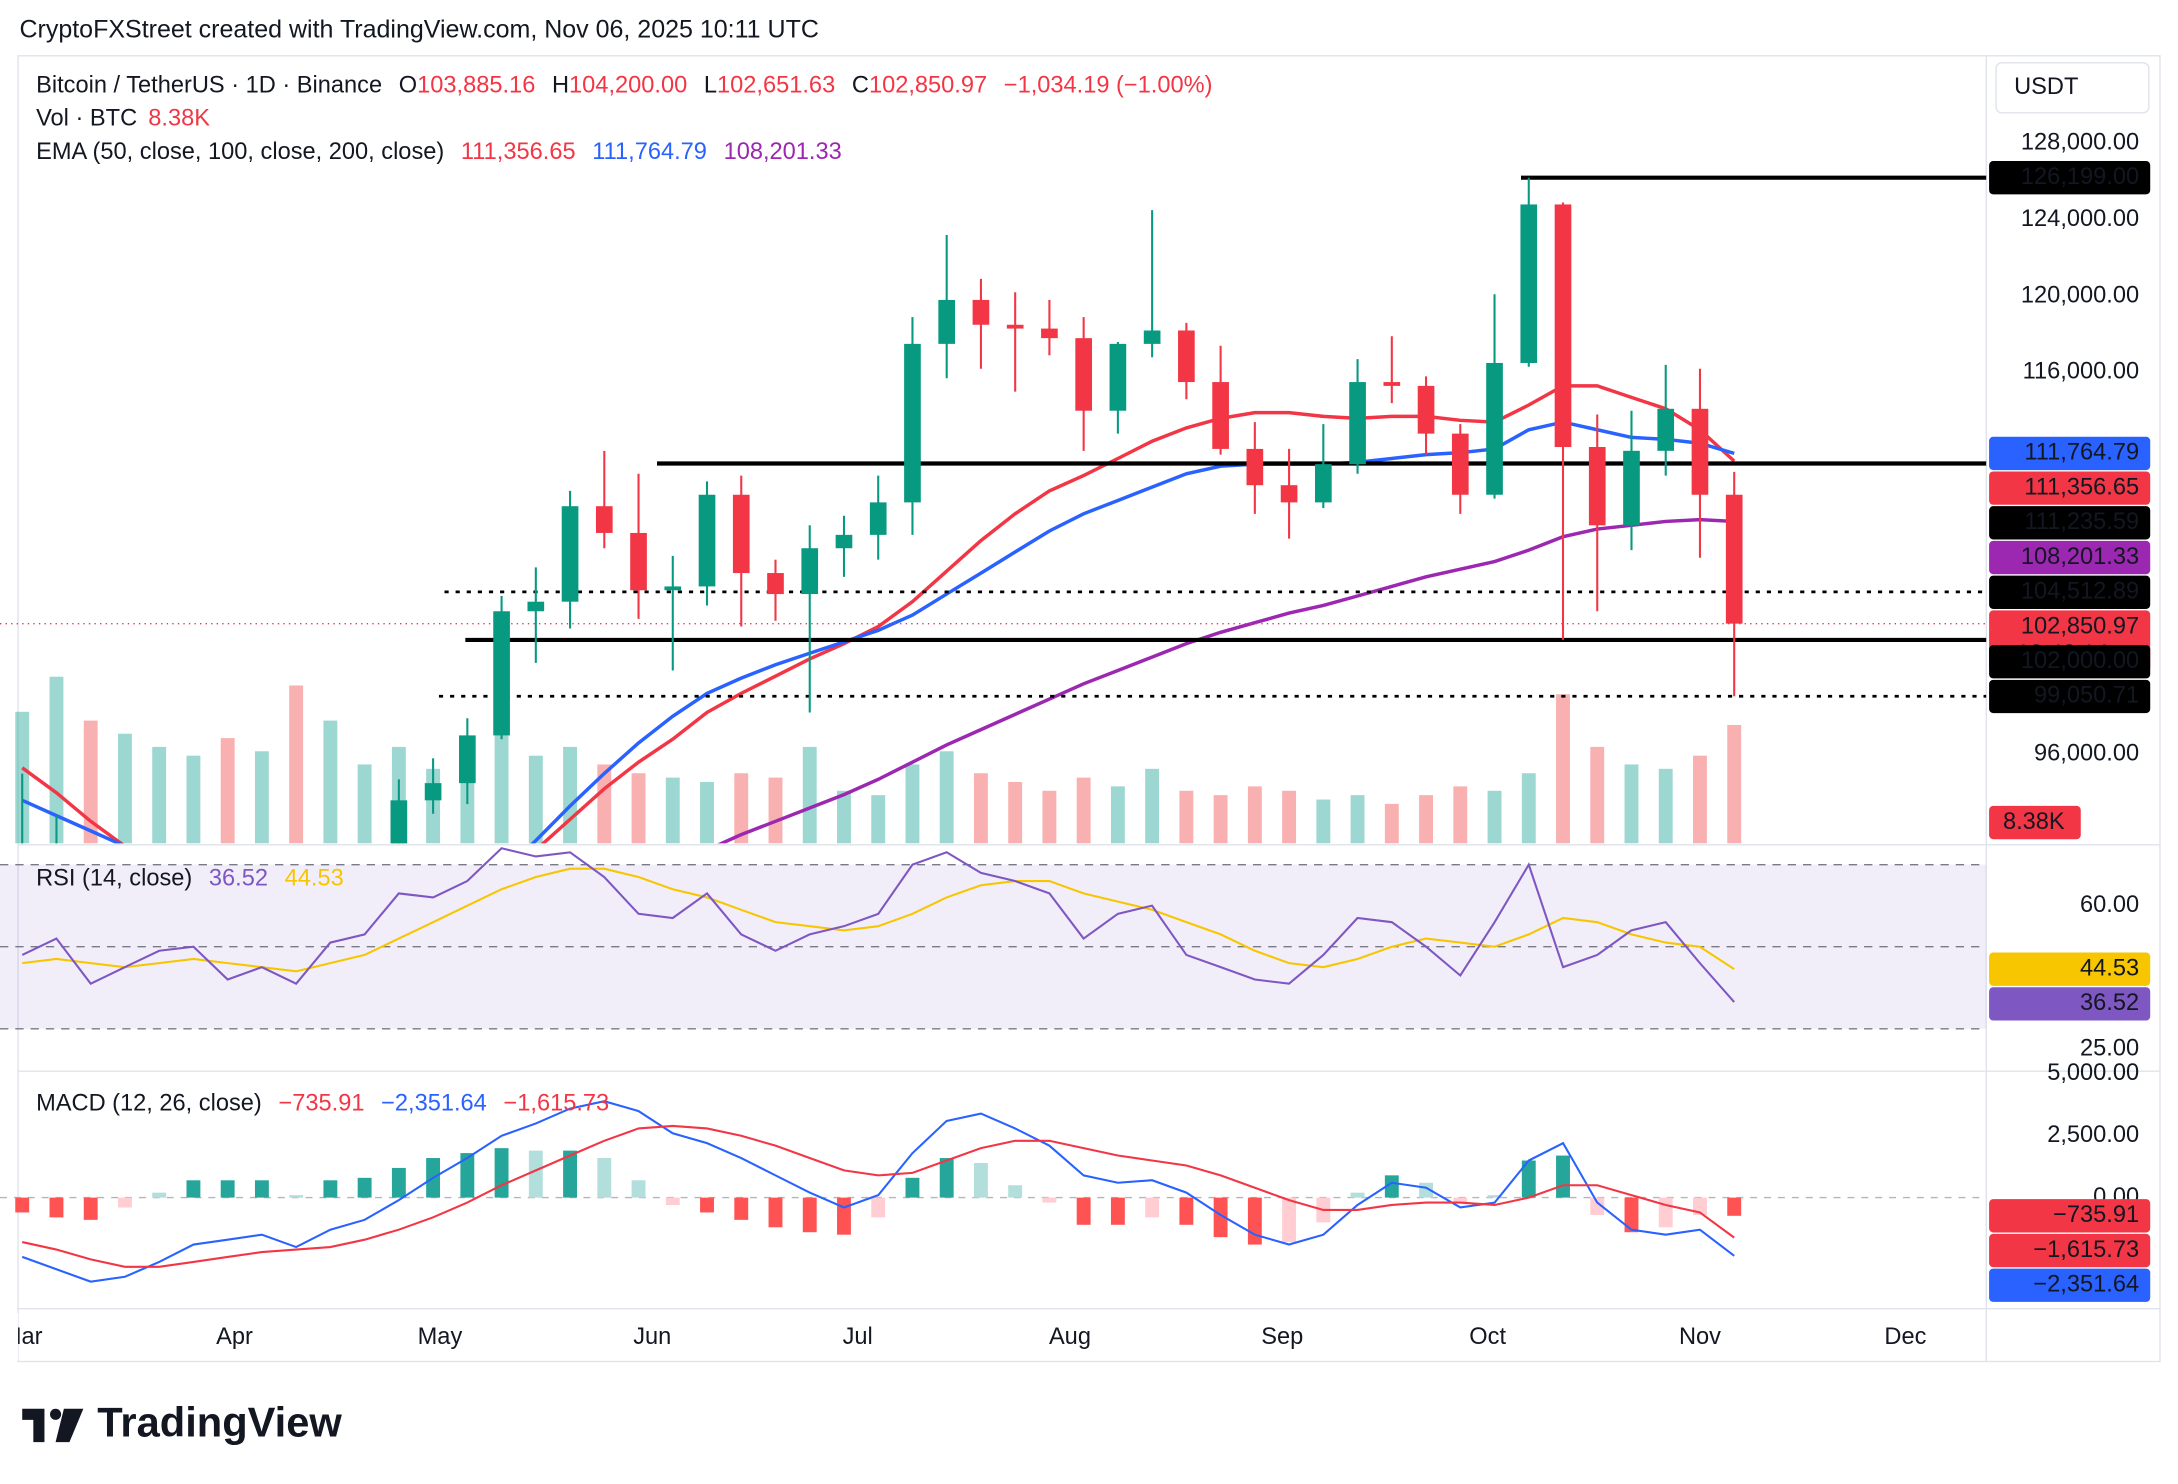 This screenshot has height=1484, width=2178. Describe the element at coordinates (190, 879) in the screenshot. I see `legend: RSI (14, close) 36.52 44.53` at that location.